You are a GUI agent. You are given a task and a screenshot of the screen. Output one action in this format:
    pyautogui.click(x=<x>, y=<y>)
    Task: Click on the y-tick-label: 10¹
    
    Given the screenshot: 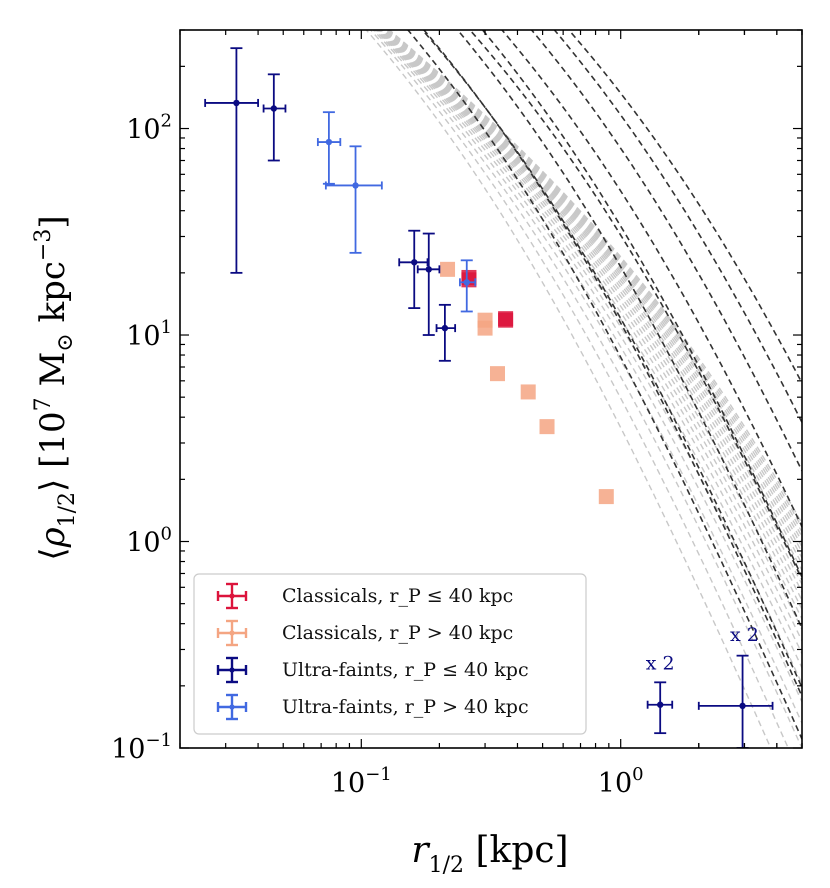 What is the action you would take?
    pyautogui.click(x=149, y=334)
    